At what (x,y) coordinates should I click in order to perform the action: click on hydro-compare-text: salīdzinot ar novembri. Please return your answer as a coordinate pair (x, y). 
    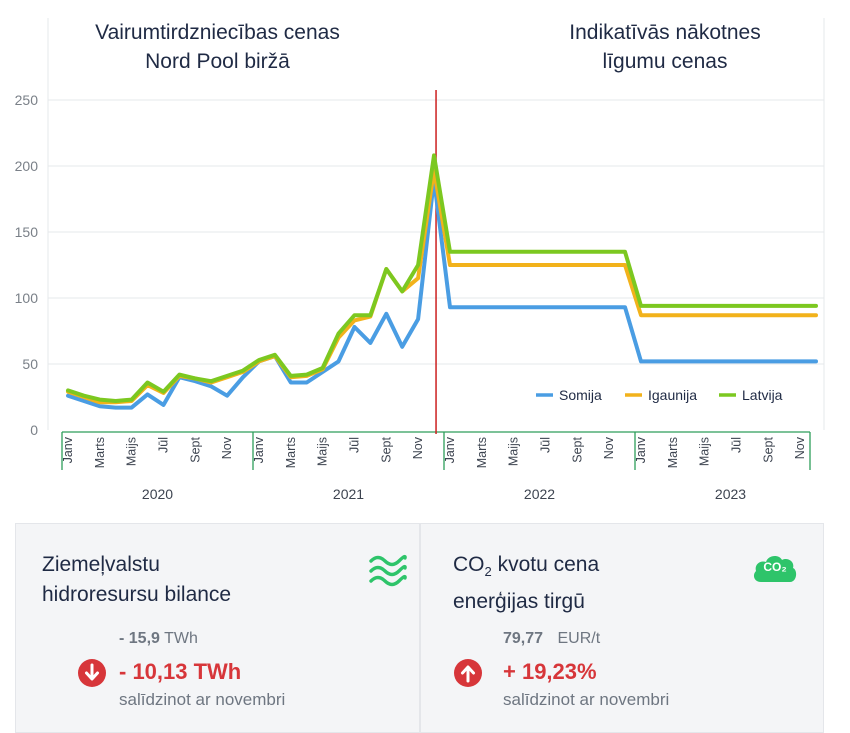
    Looking at the image, I should click on (202, 699).